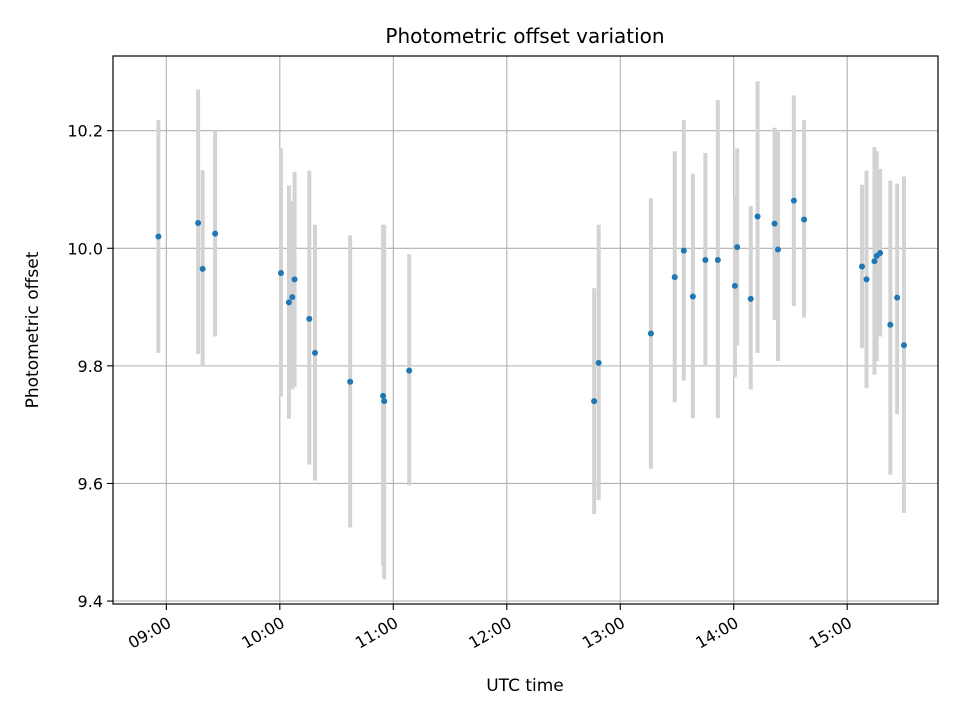 Image resolution: width=960 pixels, height=720 pixels. I want to click on y-axis-ticks: 9.4 9.6 9.8 10.0 10.2, so click(90, 366).